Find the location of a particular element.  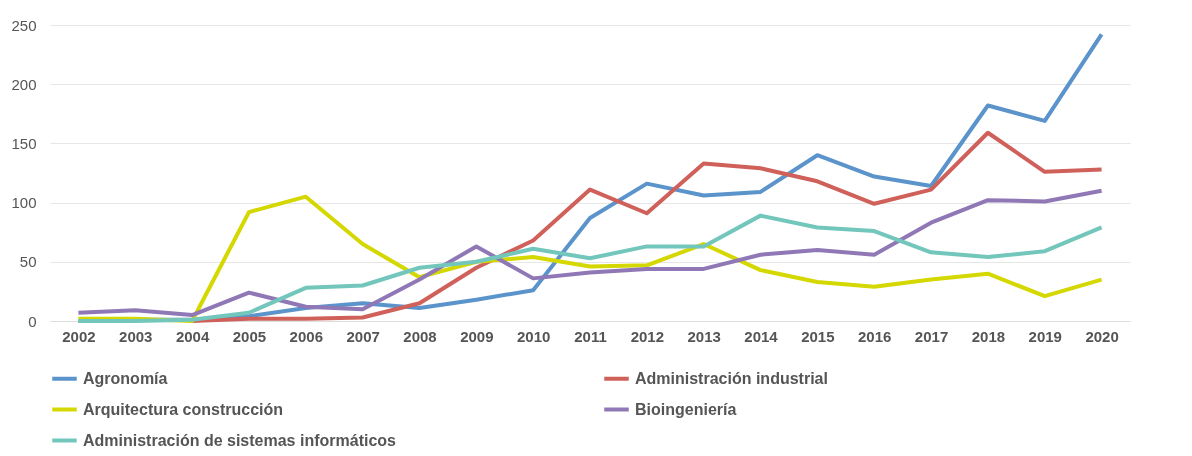

x-tick-label: 2003 is located at coordinates (136, 336).